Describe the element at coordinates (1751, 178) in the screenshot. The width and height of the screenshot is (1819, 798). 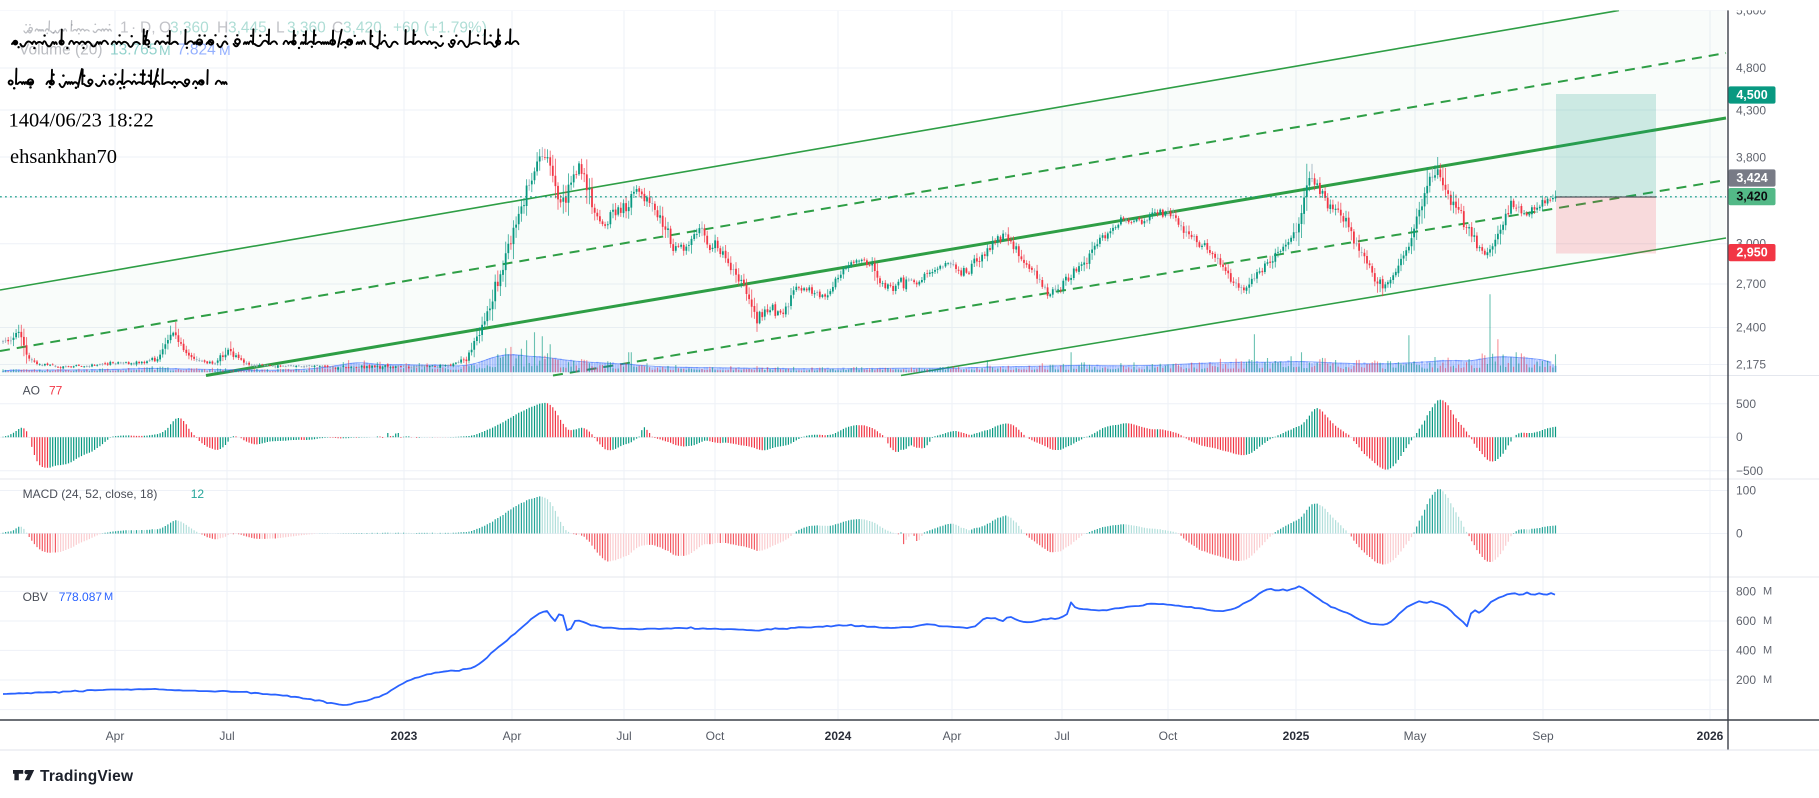
I see `svg-text: 3,424` at that location.